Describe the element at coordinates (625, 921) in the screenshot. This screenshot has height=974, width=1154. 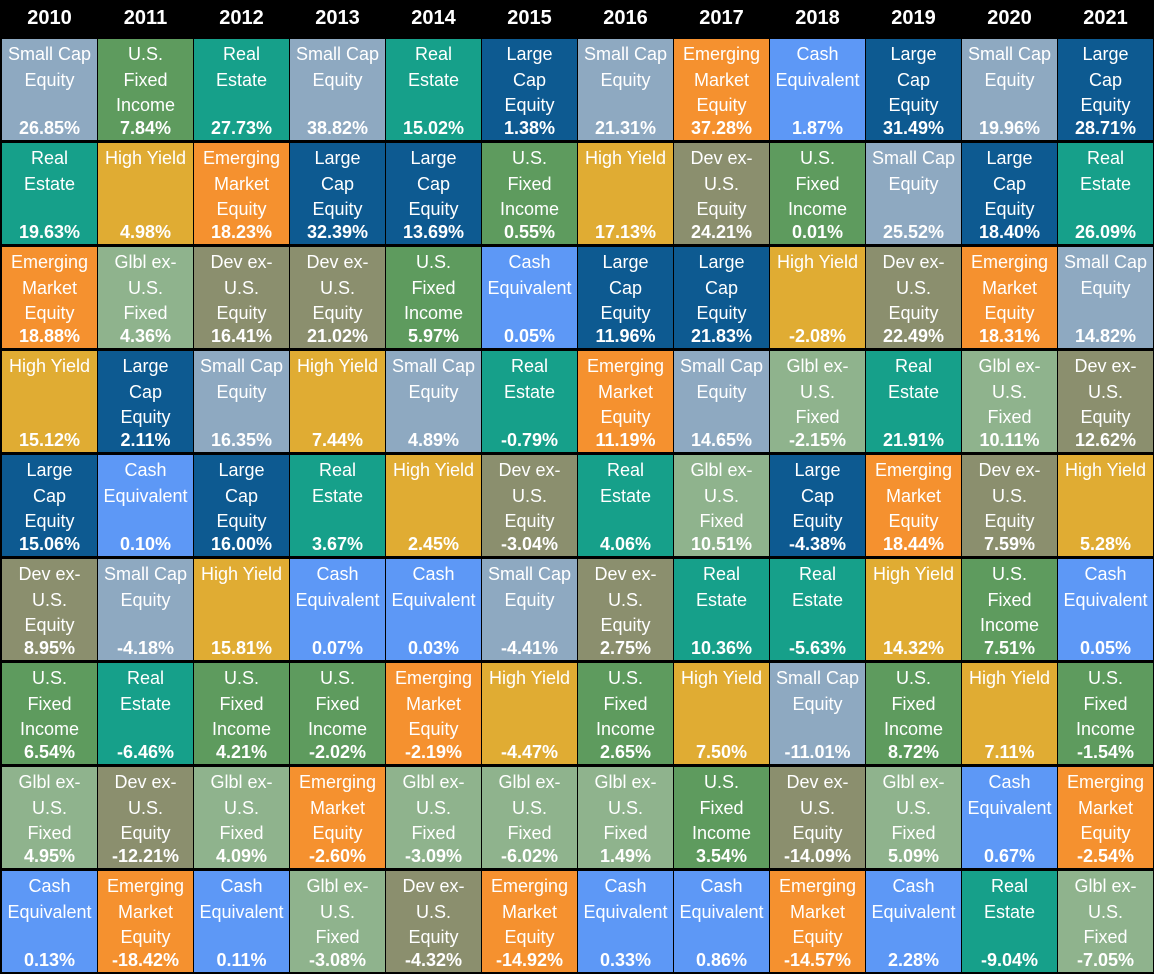
I see `return-cell: Cash Equivalent 0.33%` at that location.